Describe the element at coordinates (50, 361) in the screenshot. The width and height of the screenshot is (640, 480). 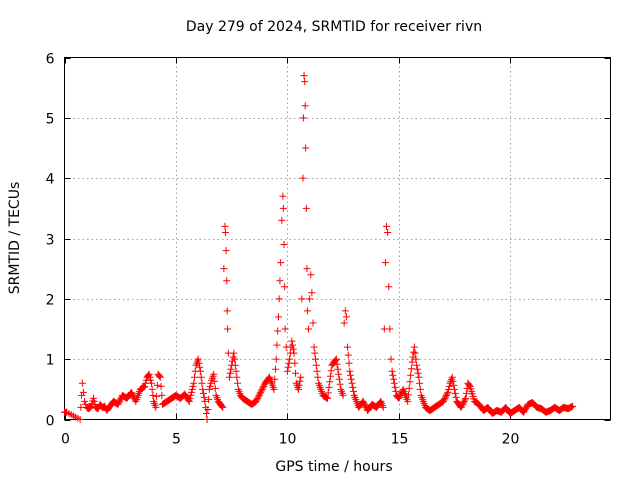
I see `y-tick-label: 1` at that location.